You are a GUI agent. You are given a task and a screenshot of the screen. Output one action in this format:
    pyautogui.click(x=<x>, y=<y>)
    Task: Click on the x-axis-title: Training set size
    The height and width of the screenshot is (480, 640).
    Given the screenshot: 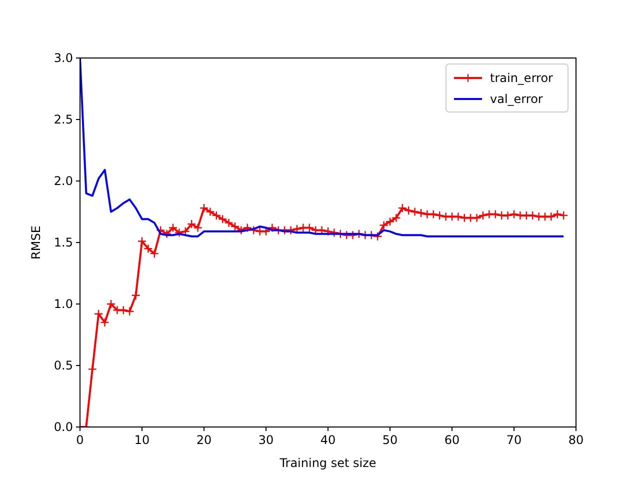 What is the action you would take?
    pyautogui.click(x=327, y=463)
    